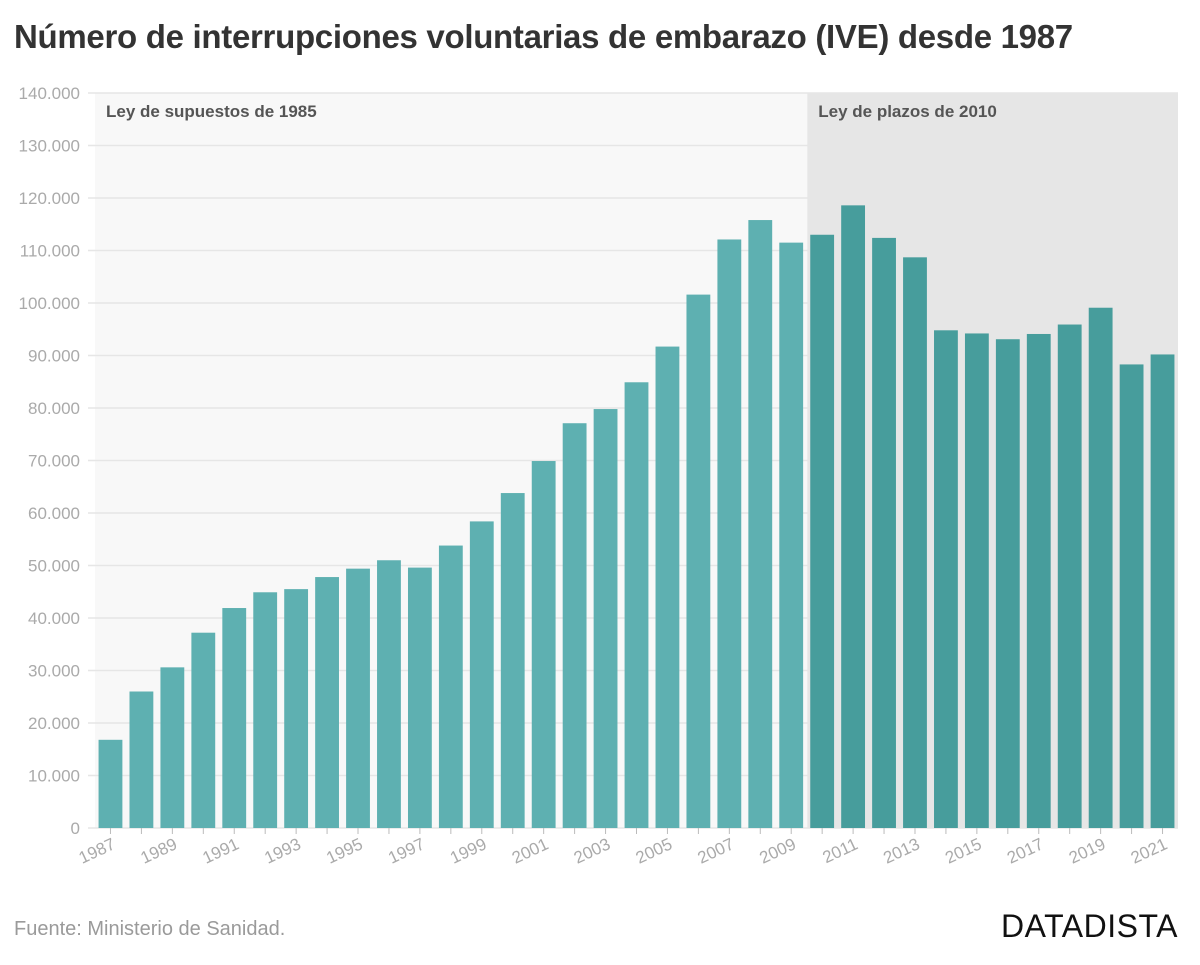 The image size is (1200, 965). What do you see at coordinates (468, 850) in the screenshot?
I see `x-tick-label: 1999` at bounding box center [468, 850].